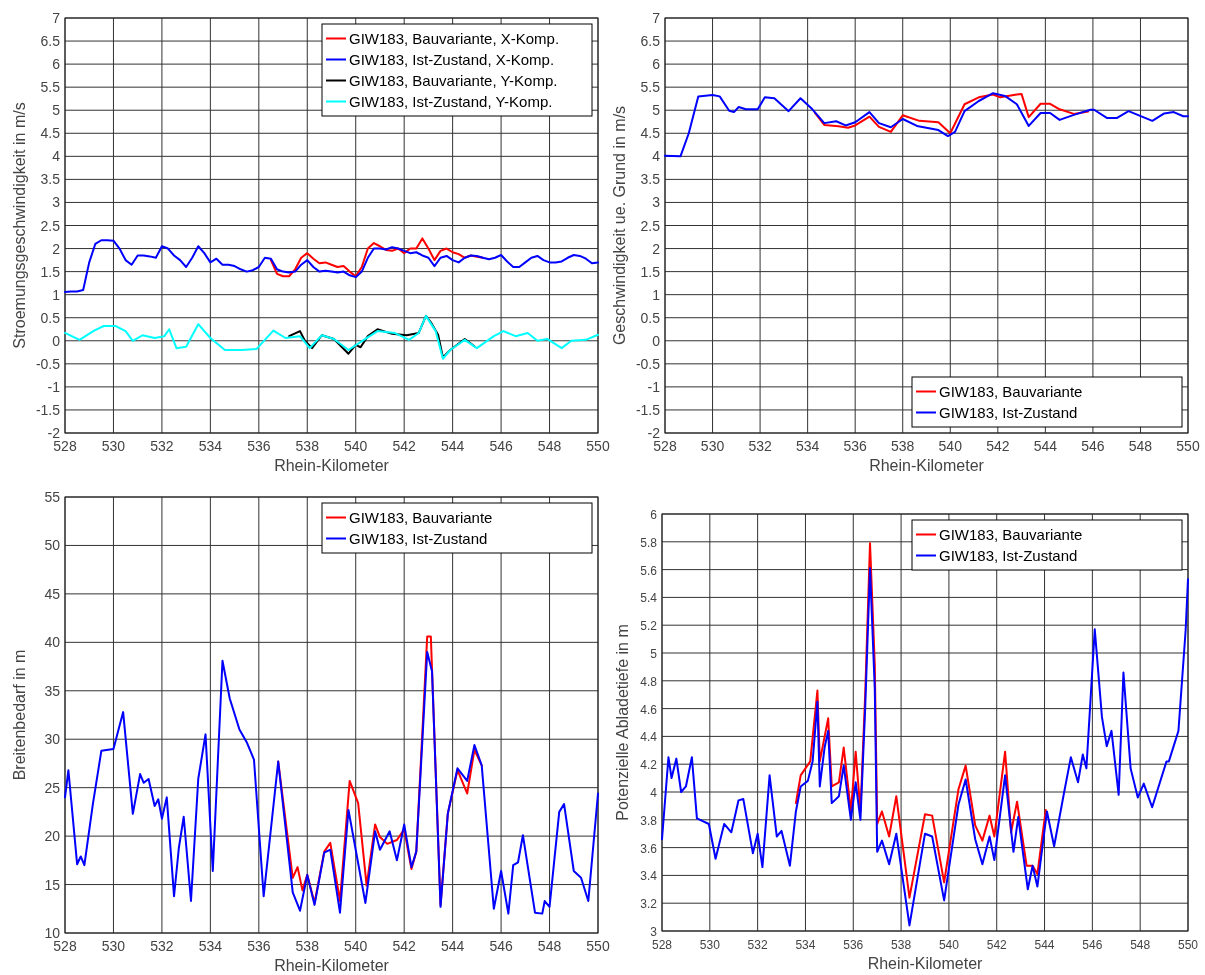  I want to click on y-tick-label: 55, so click(52, 497).